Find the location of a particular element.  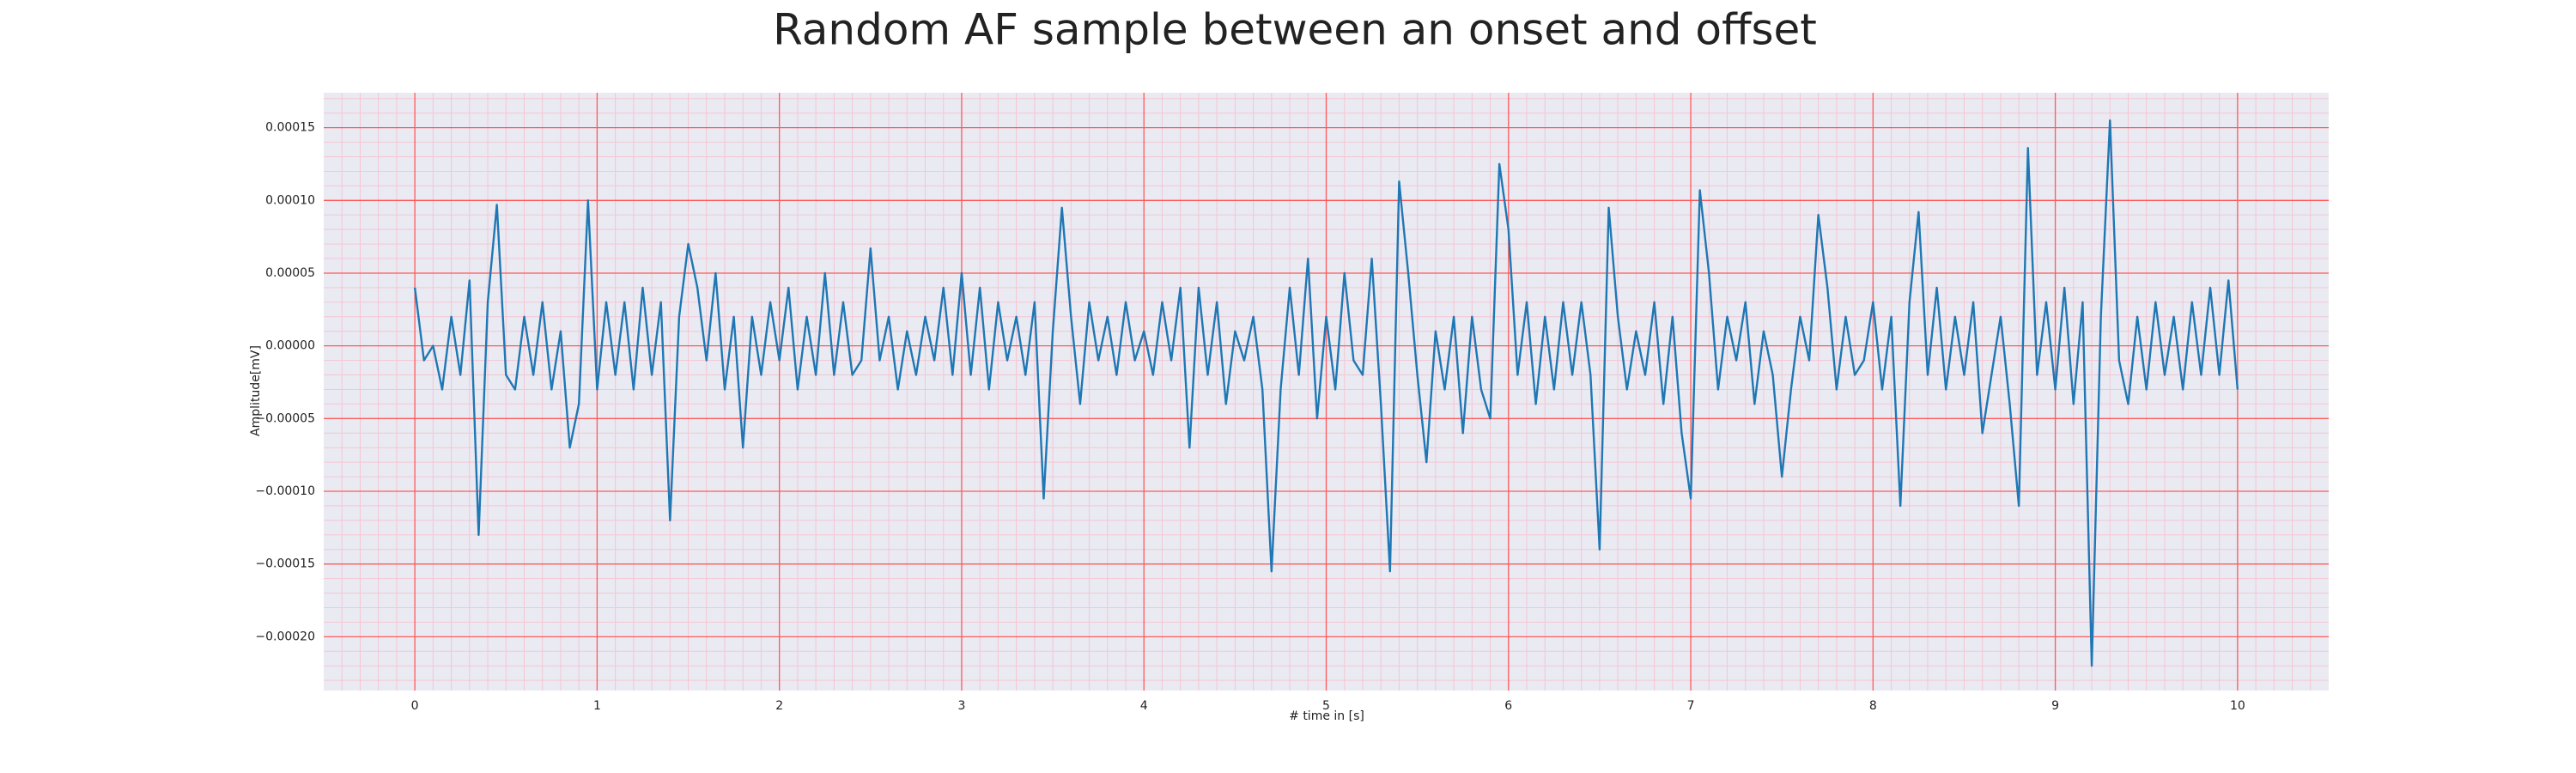

y-tick-label: −0.00005 is located at coordinates (285, 418).